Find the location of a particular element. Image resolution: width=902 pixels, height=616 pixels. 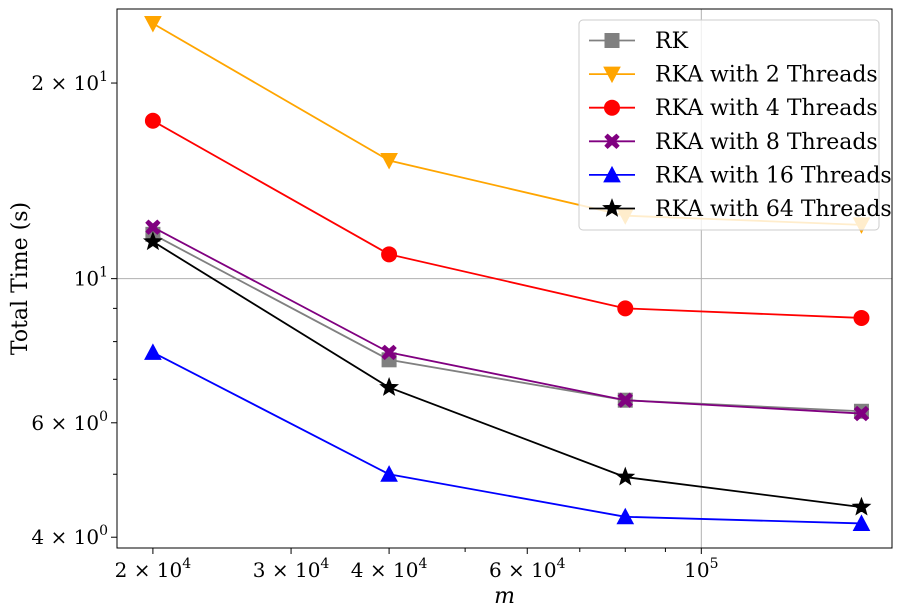

x-axis-ticks: 2 × 104 3 × 104 4 × 104 6 × 104 105 is located at coordinates (417, 565).